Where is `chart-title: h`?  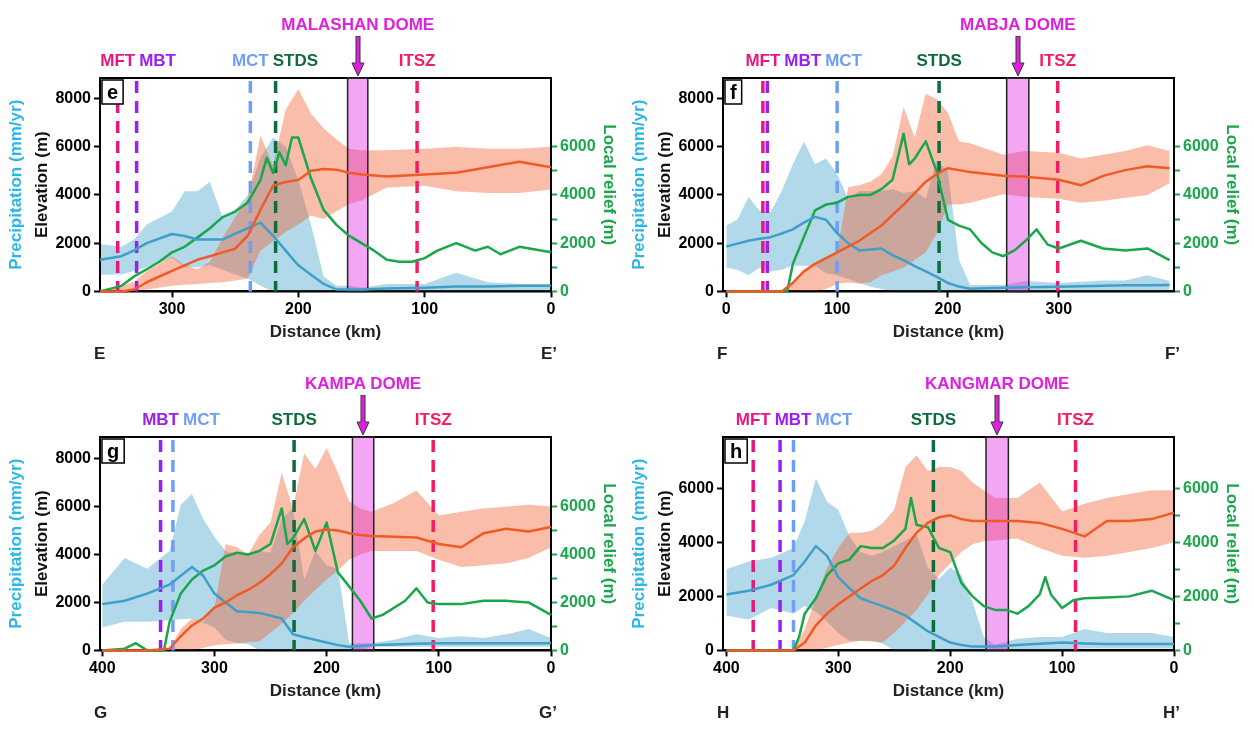 chart-title: h is located at coordinates (736, 451).